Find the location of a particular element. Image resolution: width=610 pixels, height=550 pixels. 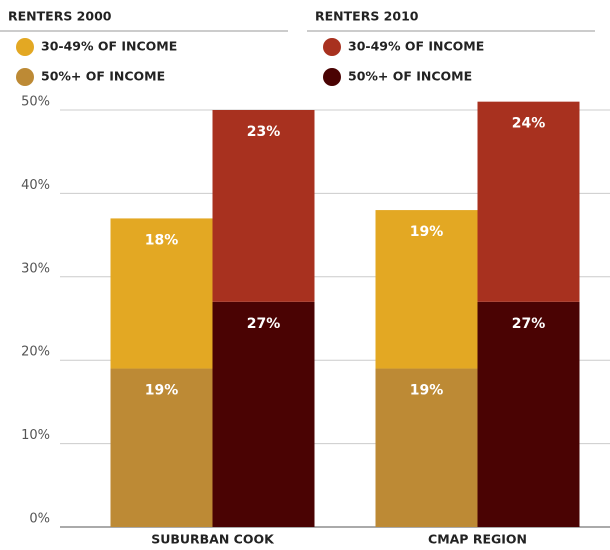

y-tick-label: 0% is located at coordinates (39, 519).